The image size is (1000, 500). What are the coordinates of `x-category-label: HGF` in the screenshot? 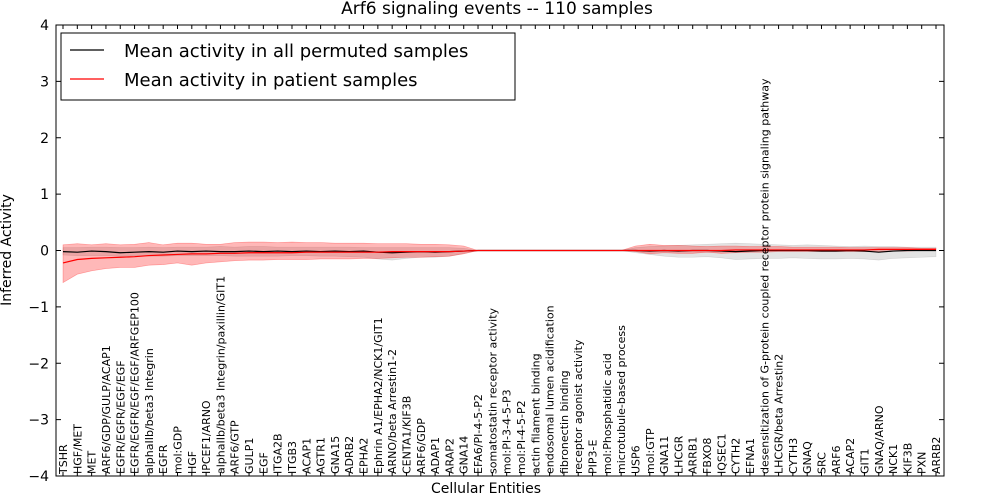 It's located at (192, 462).